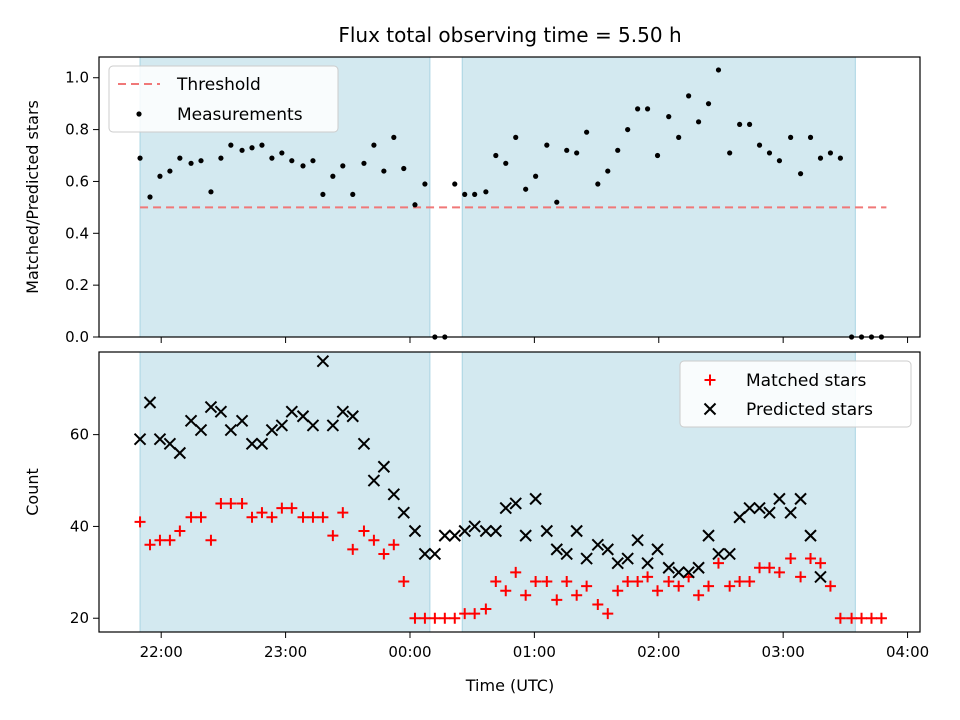 Image resolution: width=960 pixels, height=720 pixels. What do you see at coordinates (77, 78) in the screenshot?
I see `top-y-tick-label: 1.0` at bounding box center [77, 78].